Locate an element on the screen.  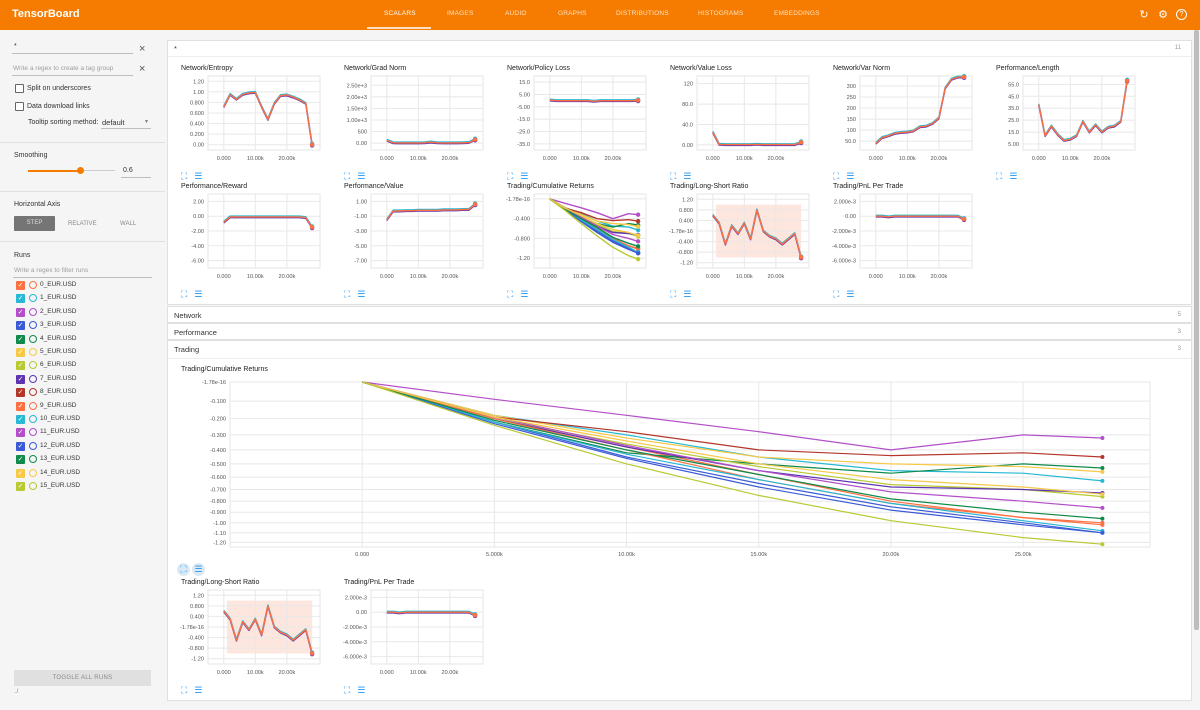
runs-filter-input: Write a regex to filter runs is located at coordinates (51, 270).